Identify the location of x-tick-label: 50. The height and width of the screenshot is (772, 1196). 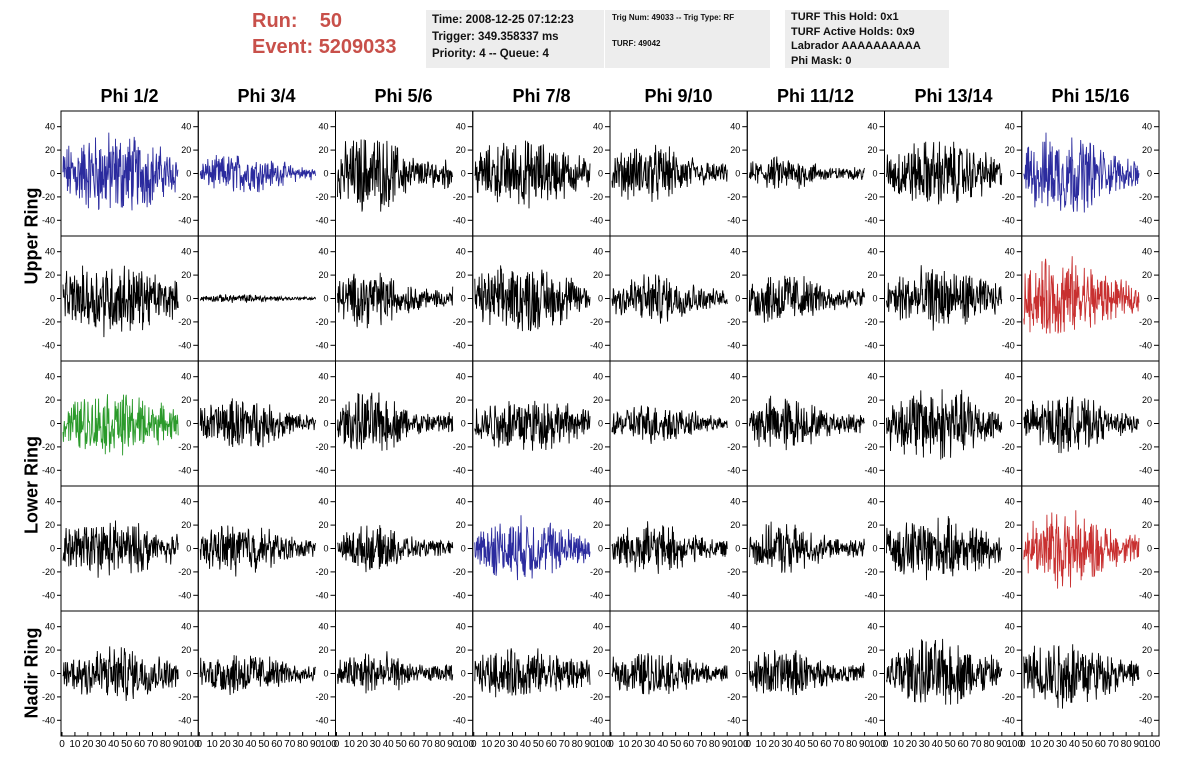
(402, 744).